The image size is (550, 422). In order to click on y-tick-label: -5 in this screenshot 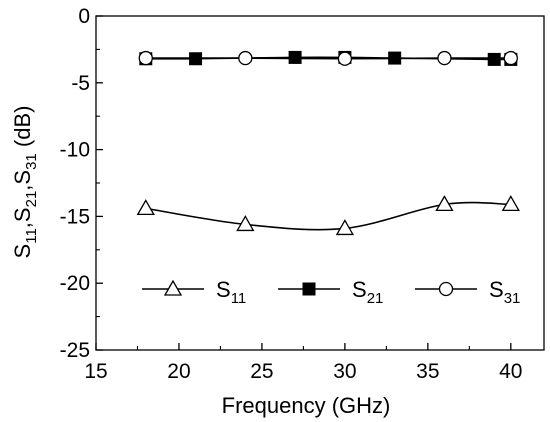, I will do `click(80, 83)`.